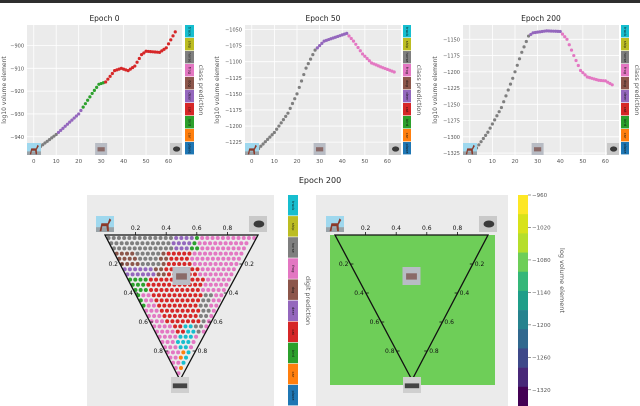 The image size is (640, 406). I want to click on colorbar-swatch-dog, so click(293, 289).